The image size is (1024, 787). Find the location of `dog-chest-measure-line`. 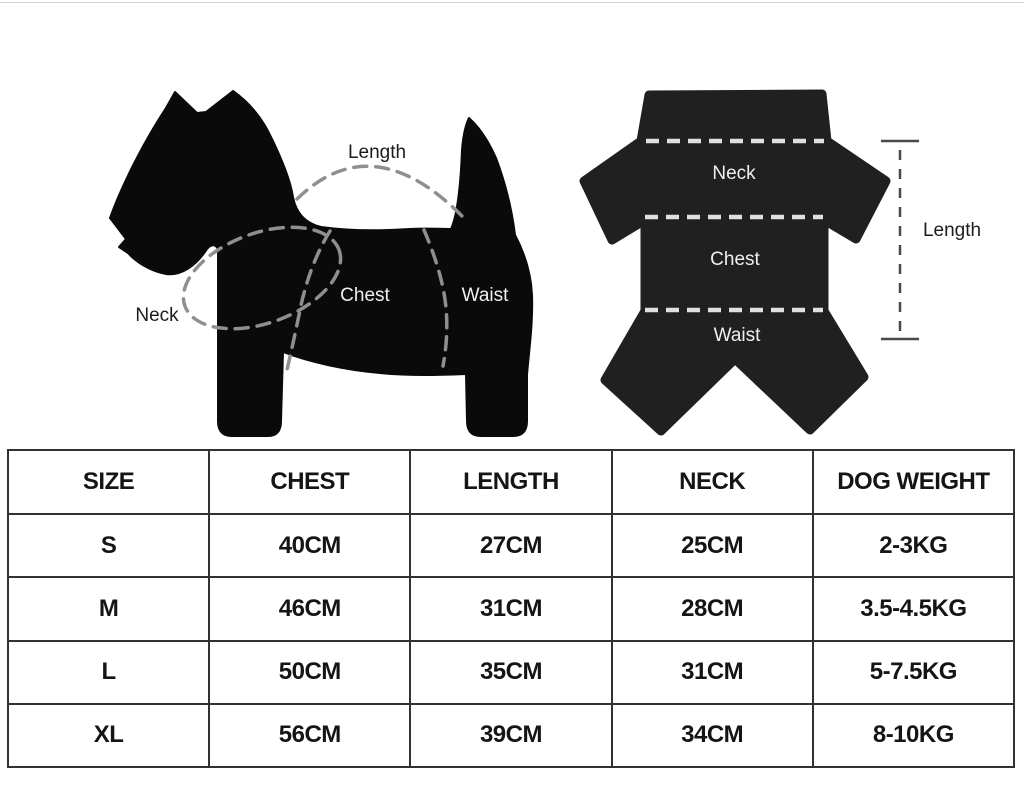

dog-chest-measure-line is located at coordinates (308, 300).